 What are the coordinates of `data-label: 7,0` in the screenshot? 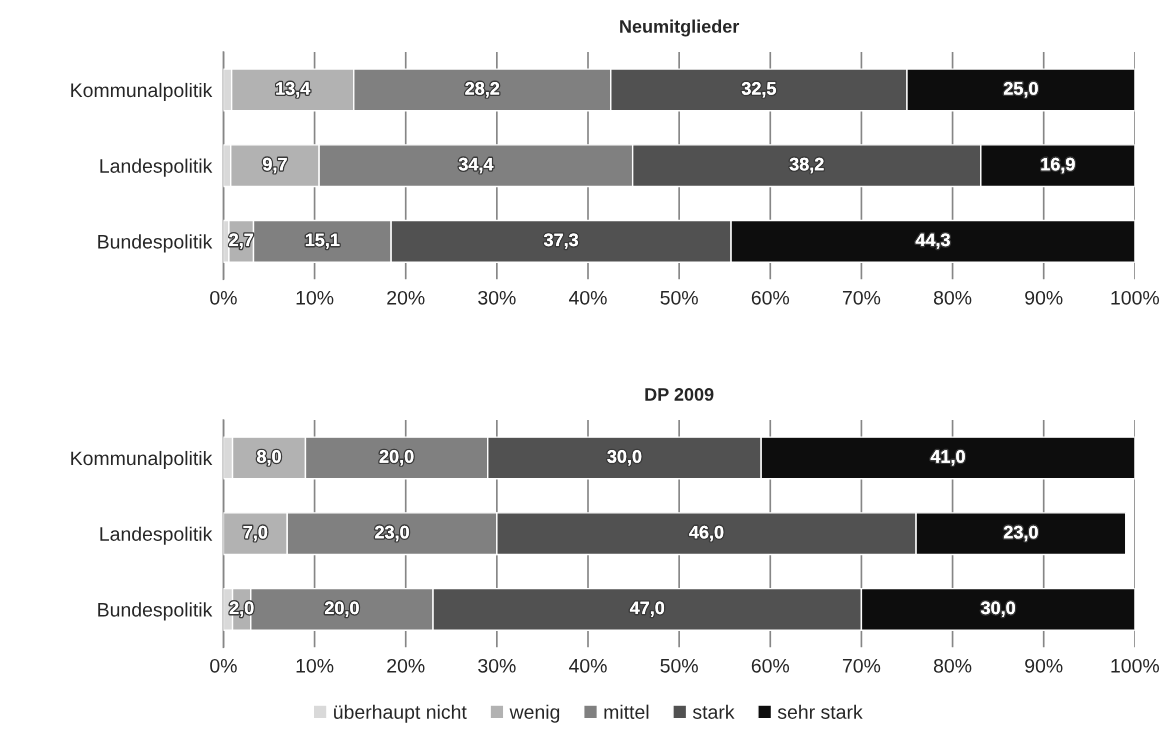 It's located at (255, 533).